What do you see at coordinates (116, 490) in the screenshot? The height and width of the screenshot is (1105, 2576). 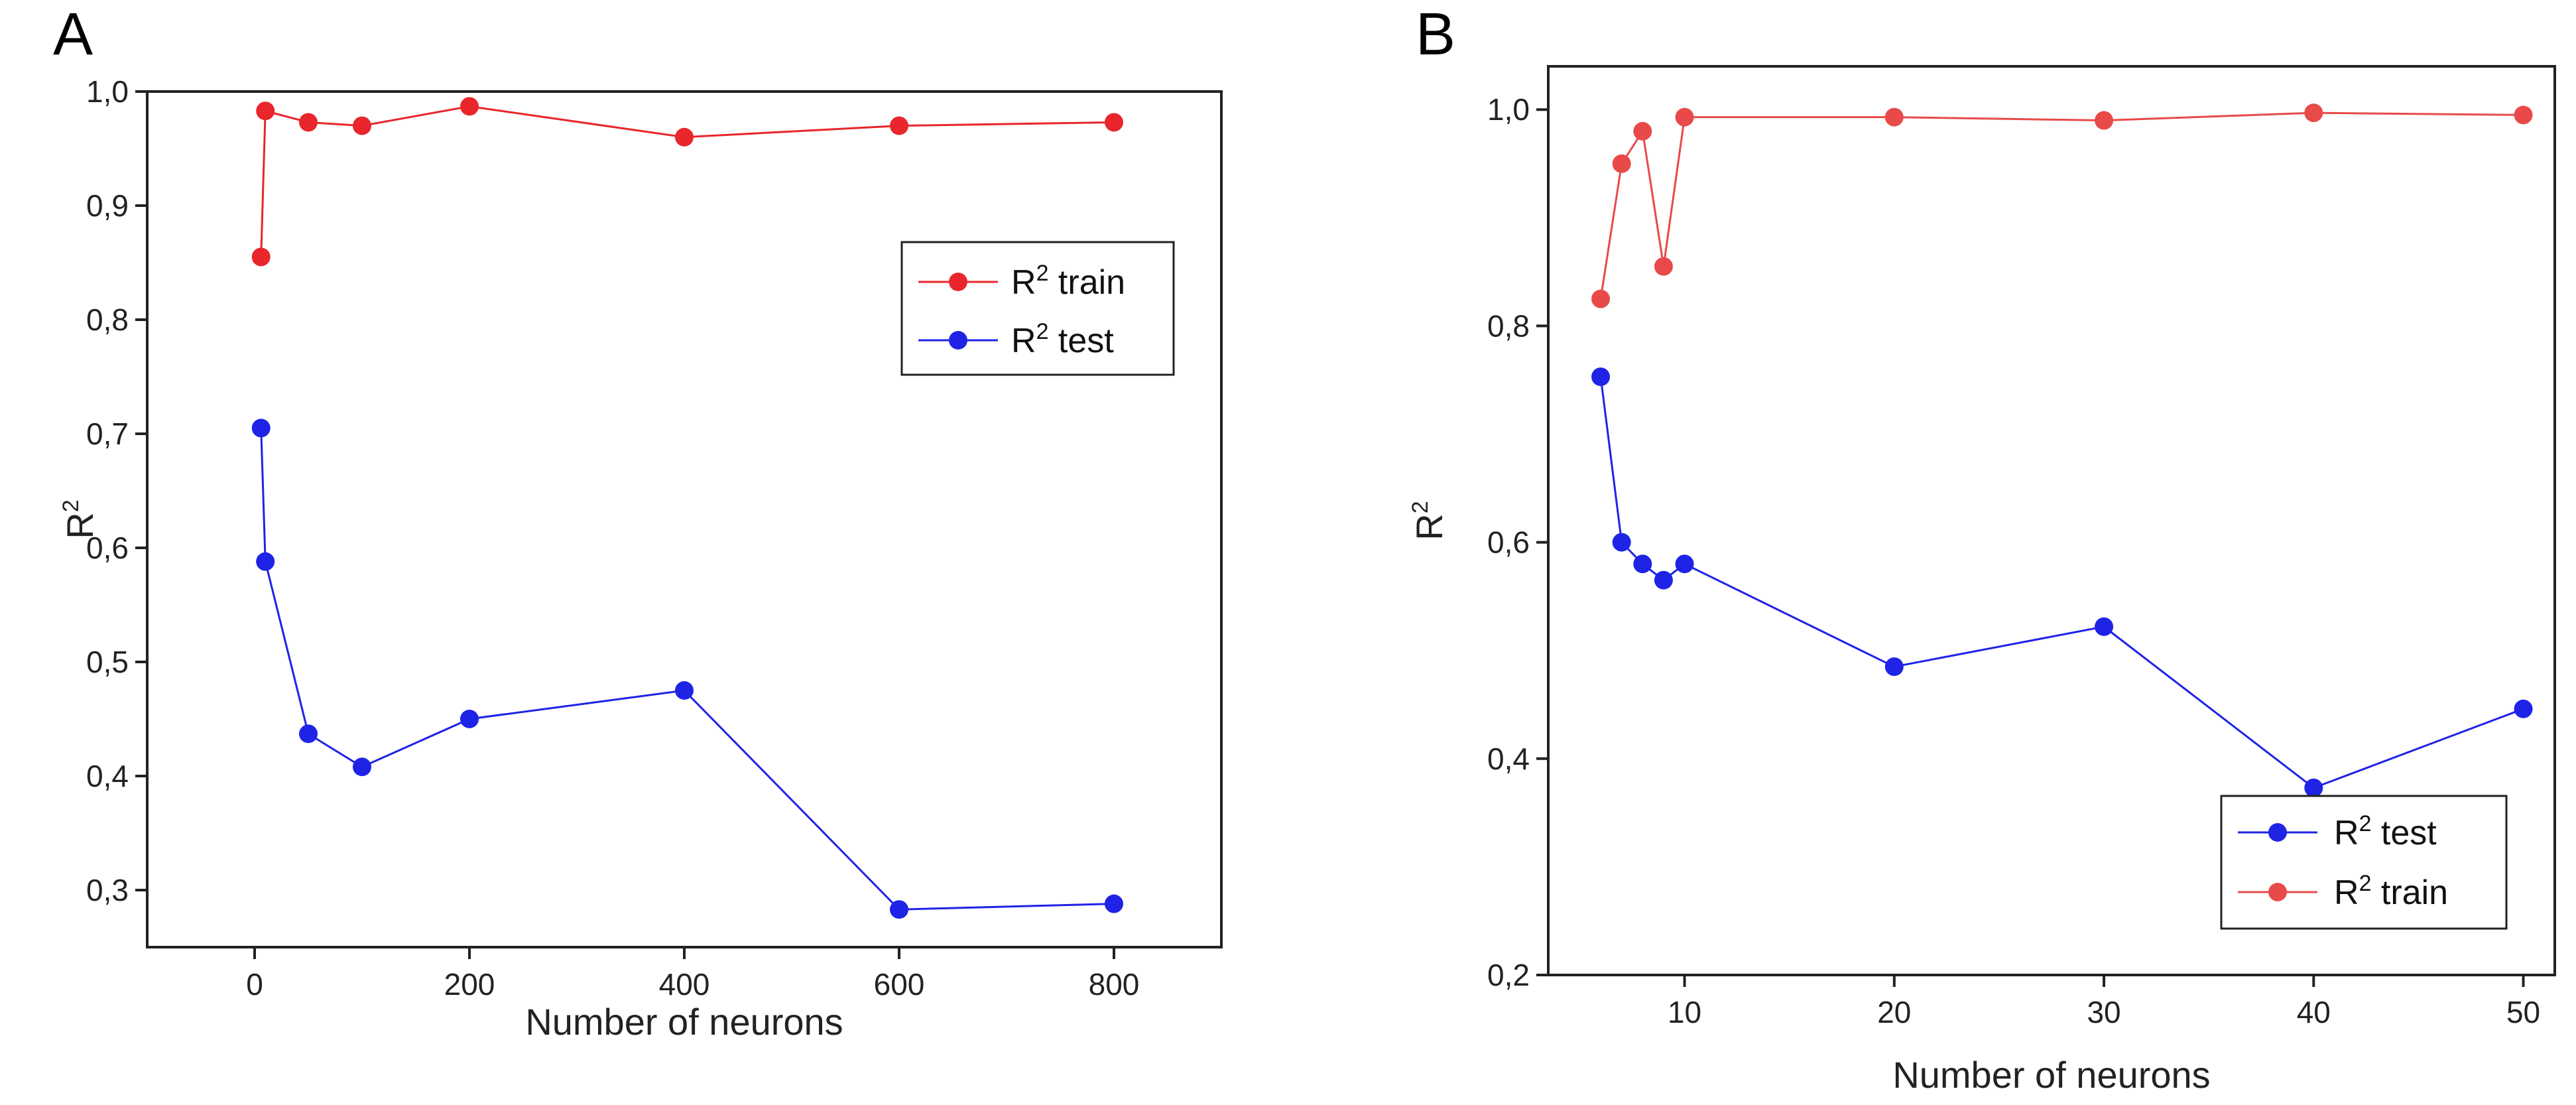 I see `y-ticks-a: 0,3 0,4 0,5 0,6 0,7 0,8 0,9 1,0` at bounding box center [116, 490].